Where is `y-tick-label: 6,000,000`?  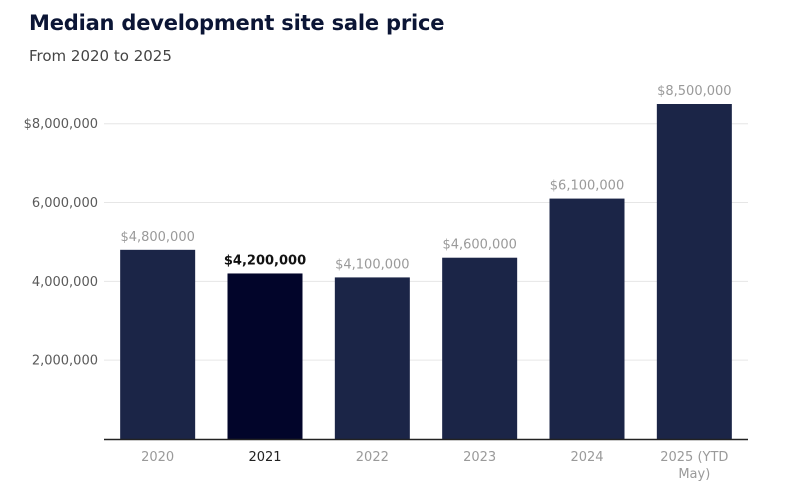 y-tick-label: 6,000,000 is located at coordinates (65, 203).